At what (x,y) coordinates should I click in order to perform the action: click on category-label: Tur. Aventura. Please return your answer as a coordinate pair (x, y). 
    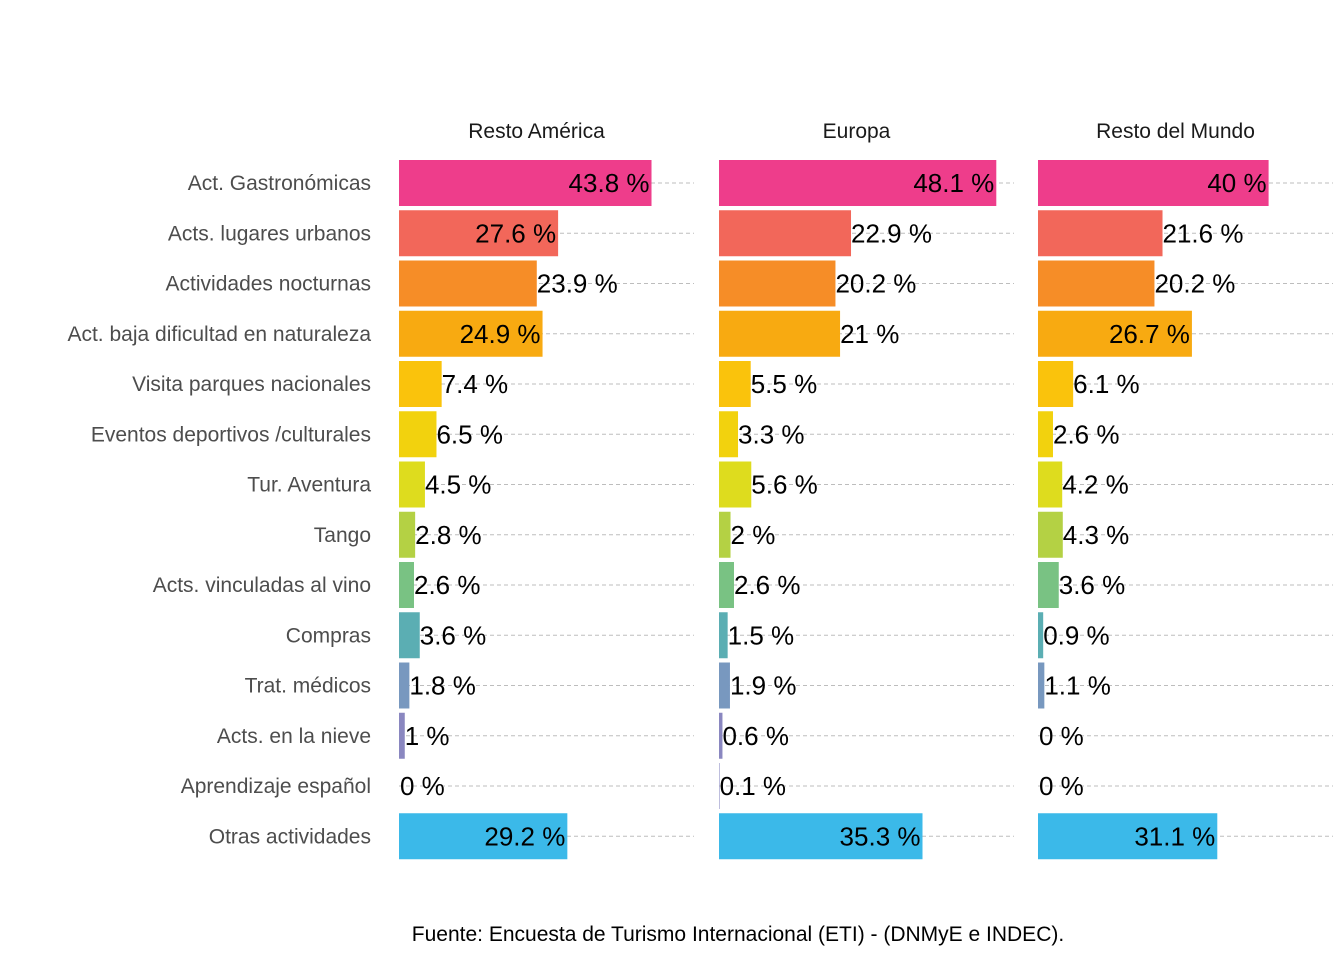
    Looking at the image, I should click on (309, 485).